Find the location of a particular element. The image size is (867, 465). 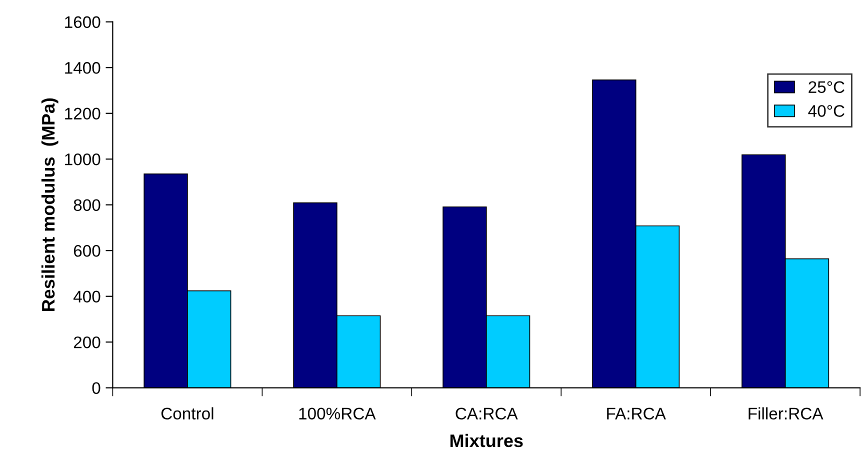

y-tick-label: 1400 is located at coordinates (82, 68).